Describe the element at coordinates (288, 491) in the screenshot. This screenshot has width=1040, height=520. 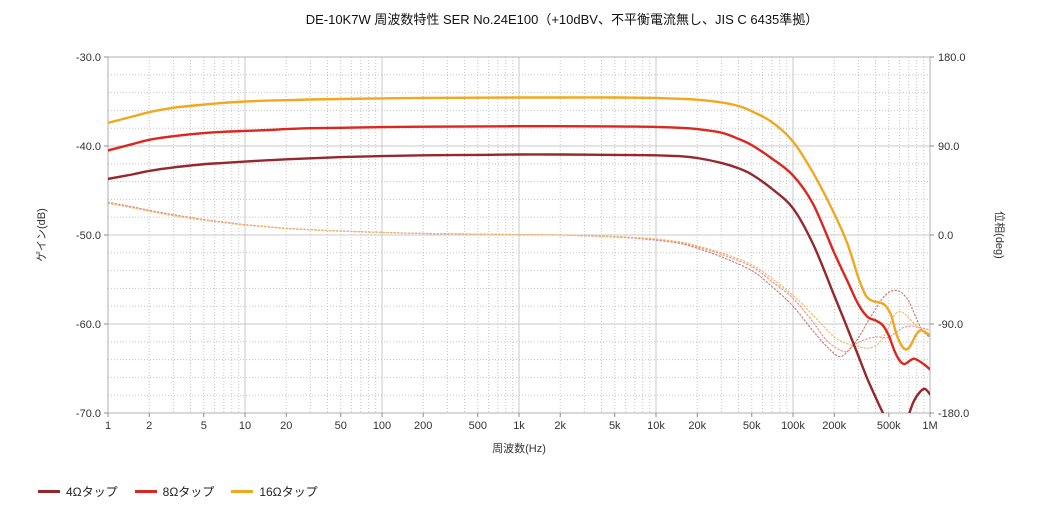
I see `legend-label: 16Ωタップ` at that location.